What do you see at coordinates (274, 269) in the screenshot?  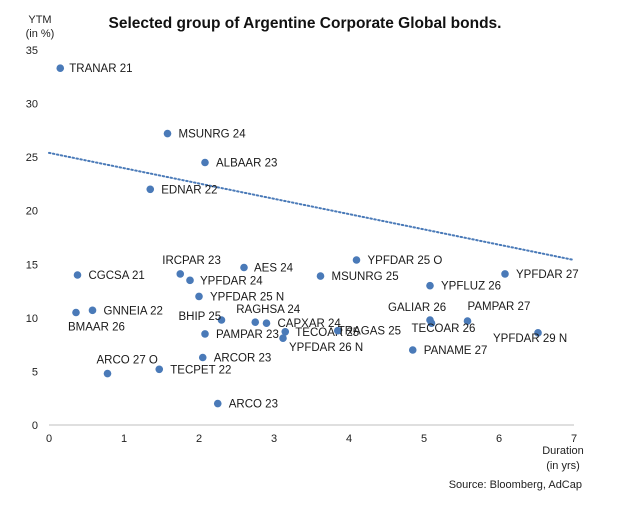 I see `data-point-label: AES 24` at bounding box center [274, 269].